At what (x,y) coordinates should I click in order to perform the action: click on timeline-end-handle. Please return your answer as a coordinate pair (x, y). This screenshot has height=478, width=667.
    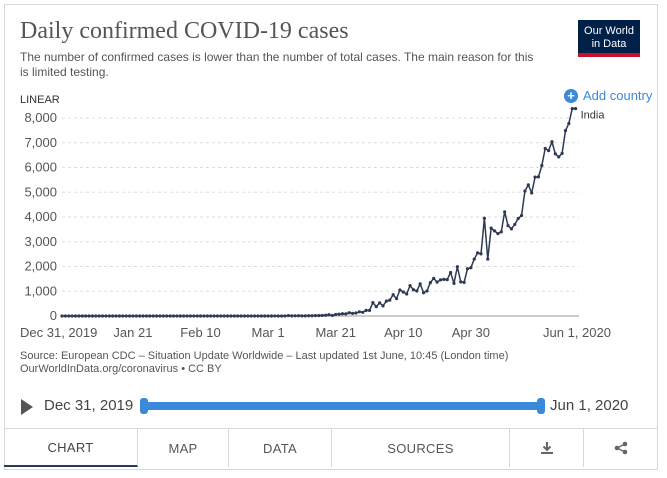
    Looking at the image, I should click on (541, 406).